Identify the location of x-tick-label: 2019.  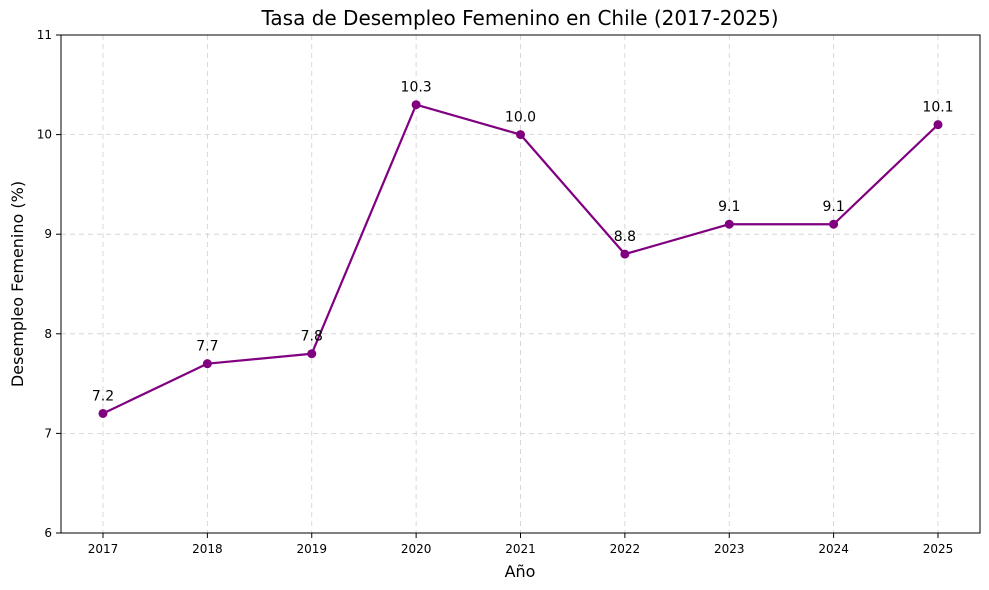
(311, 549).